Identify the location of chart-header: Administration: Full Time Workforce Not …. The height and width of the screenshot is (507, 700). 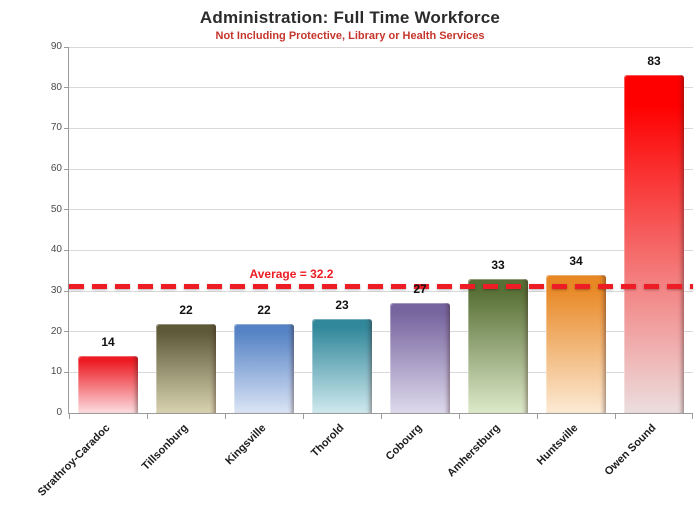
(350, 25).